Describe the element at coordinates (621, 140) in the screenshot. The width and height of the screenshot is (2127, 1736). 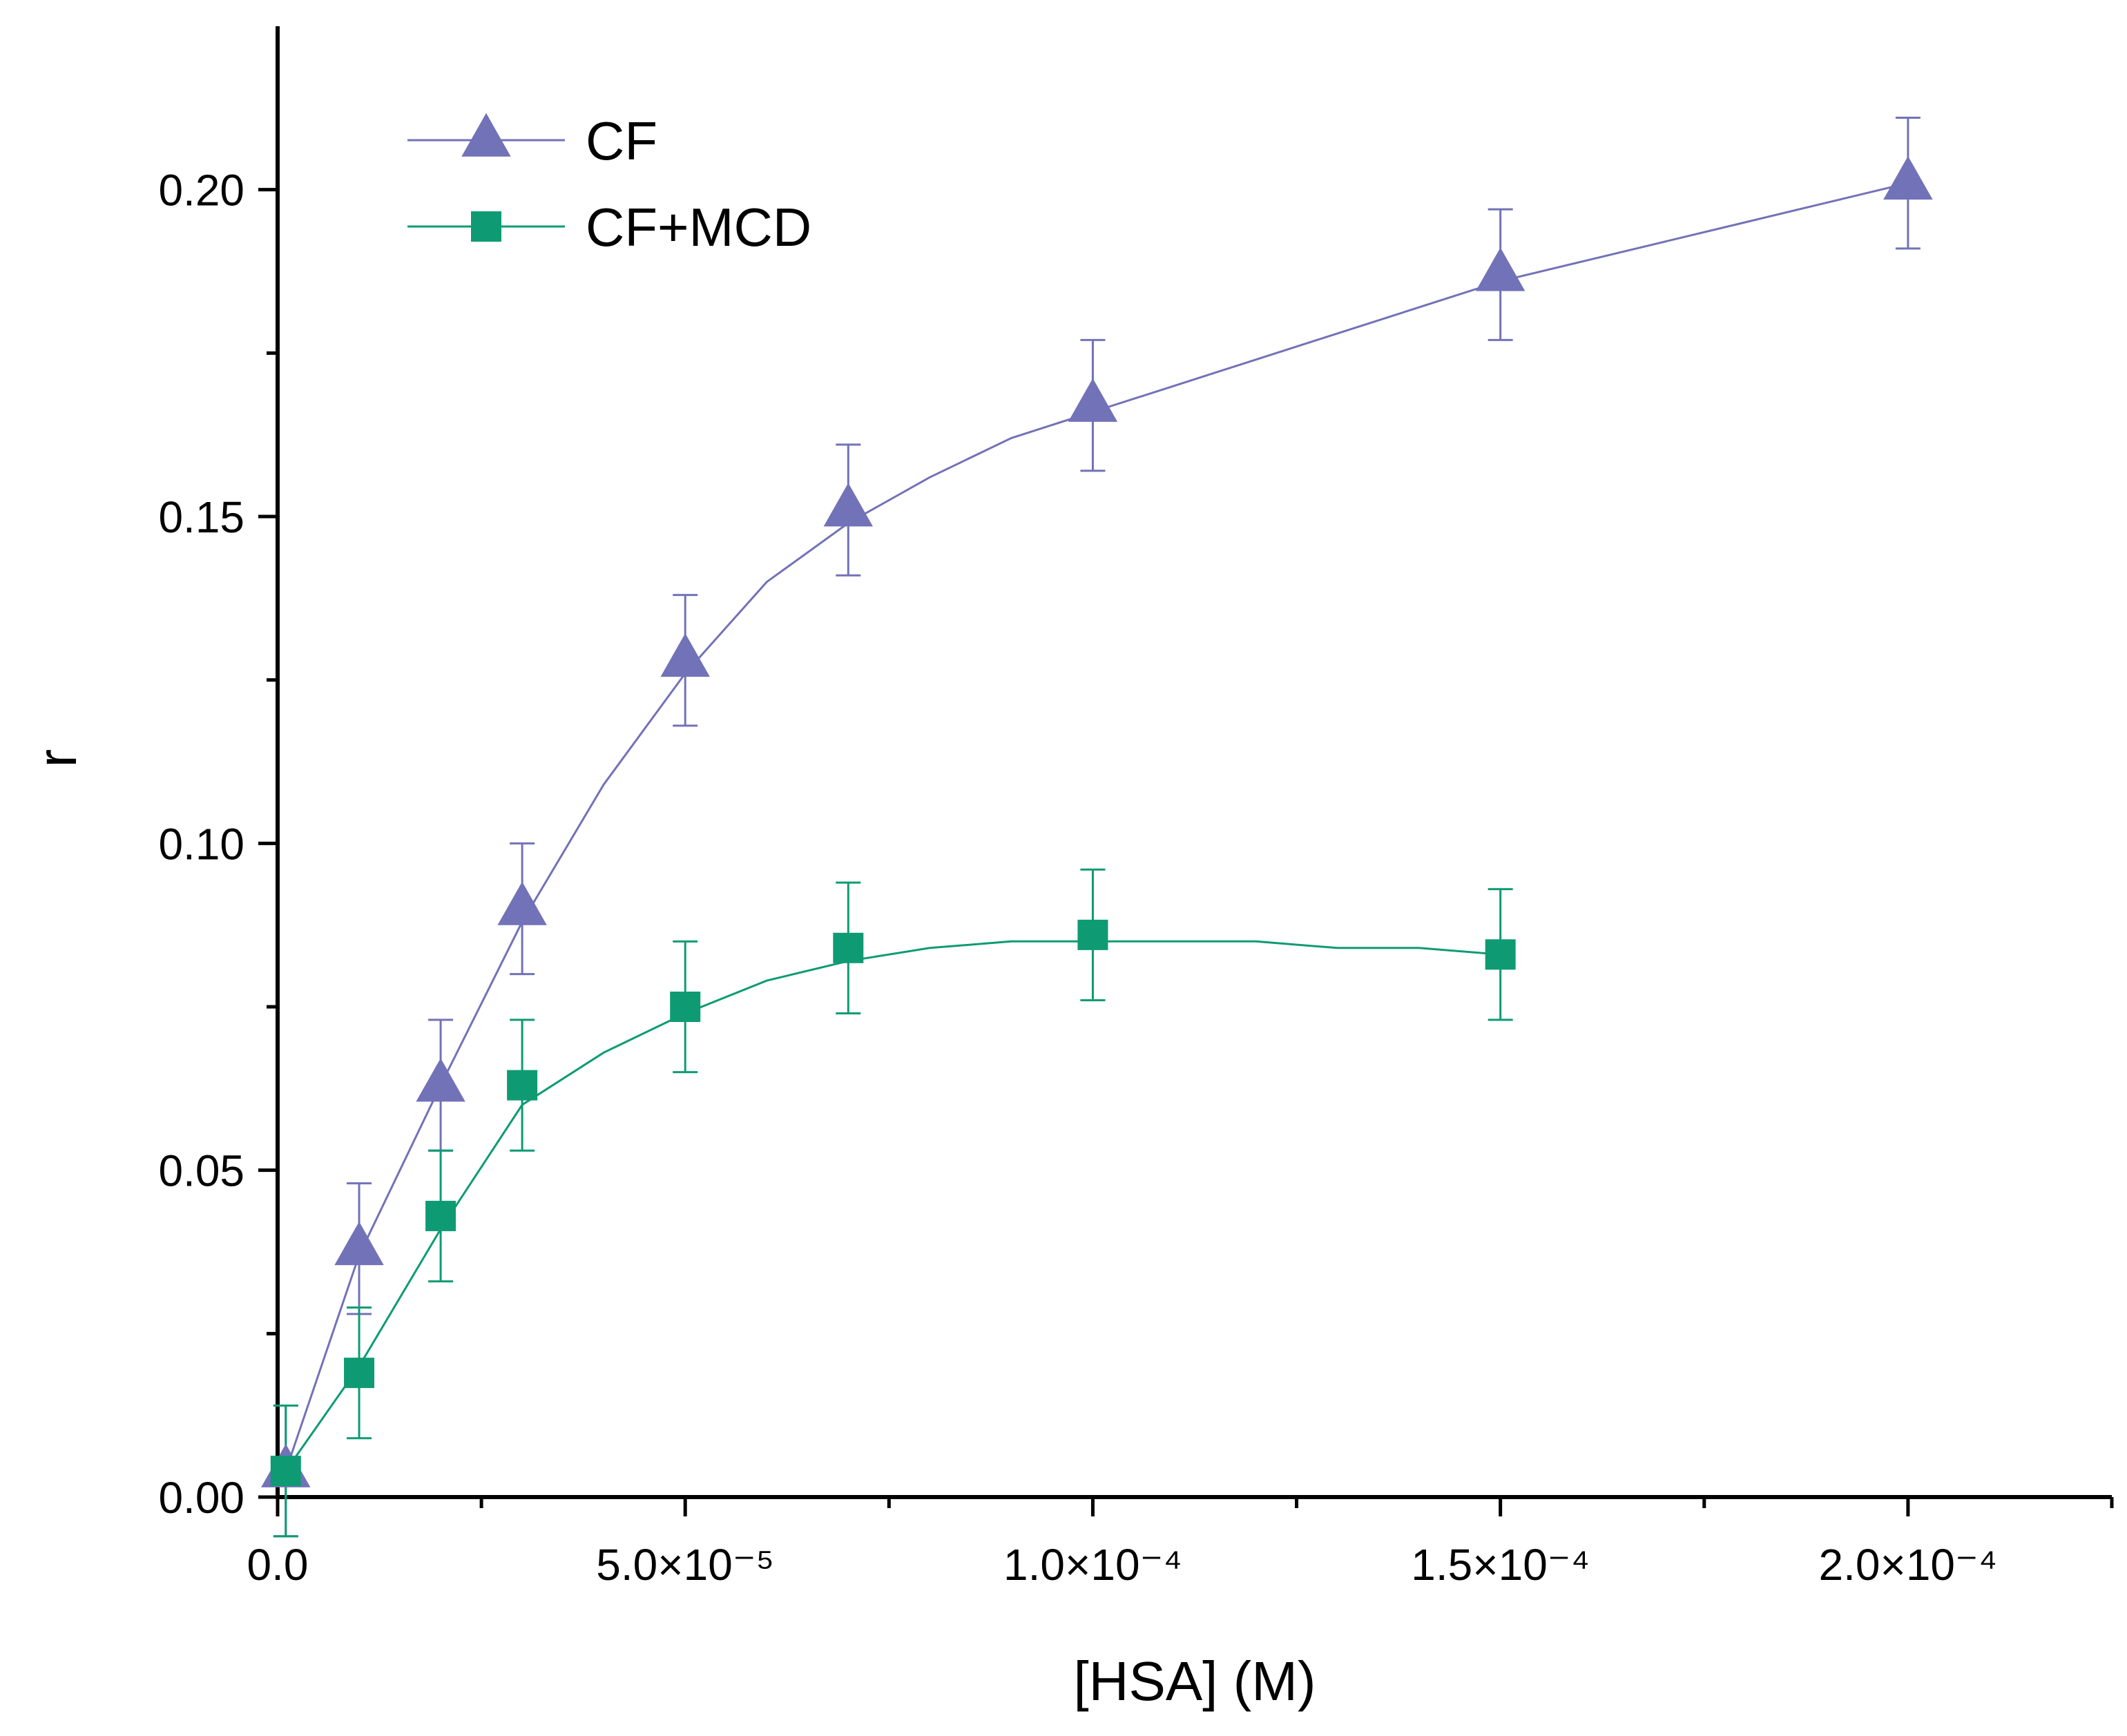
I see `legend-label-cf: CF` at that location.